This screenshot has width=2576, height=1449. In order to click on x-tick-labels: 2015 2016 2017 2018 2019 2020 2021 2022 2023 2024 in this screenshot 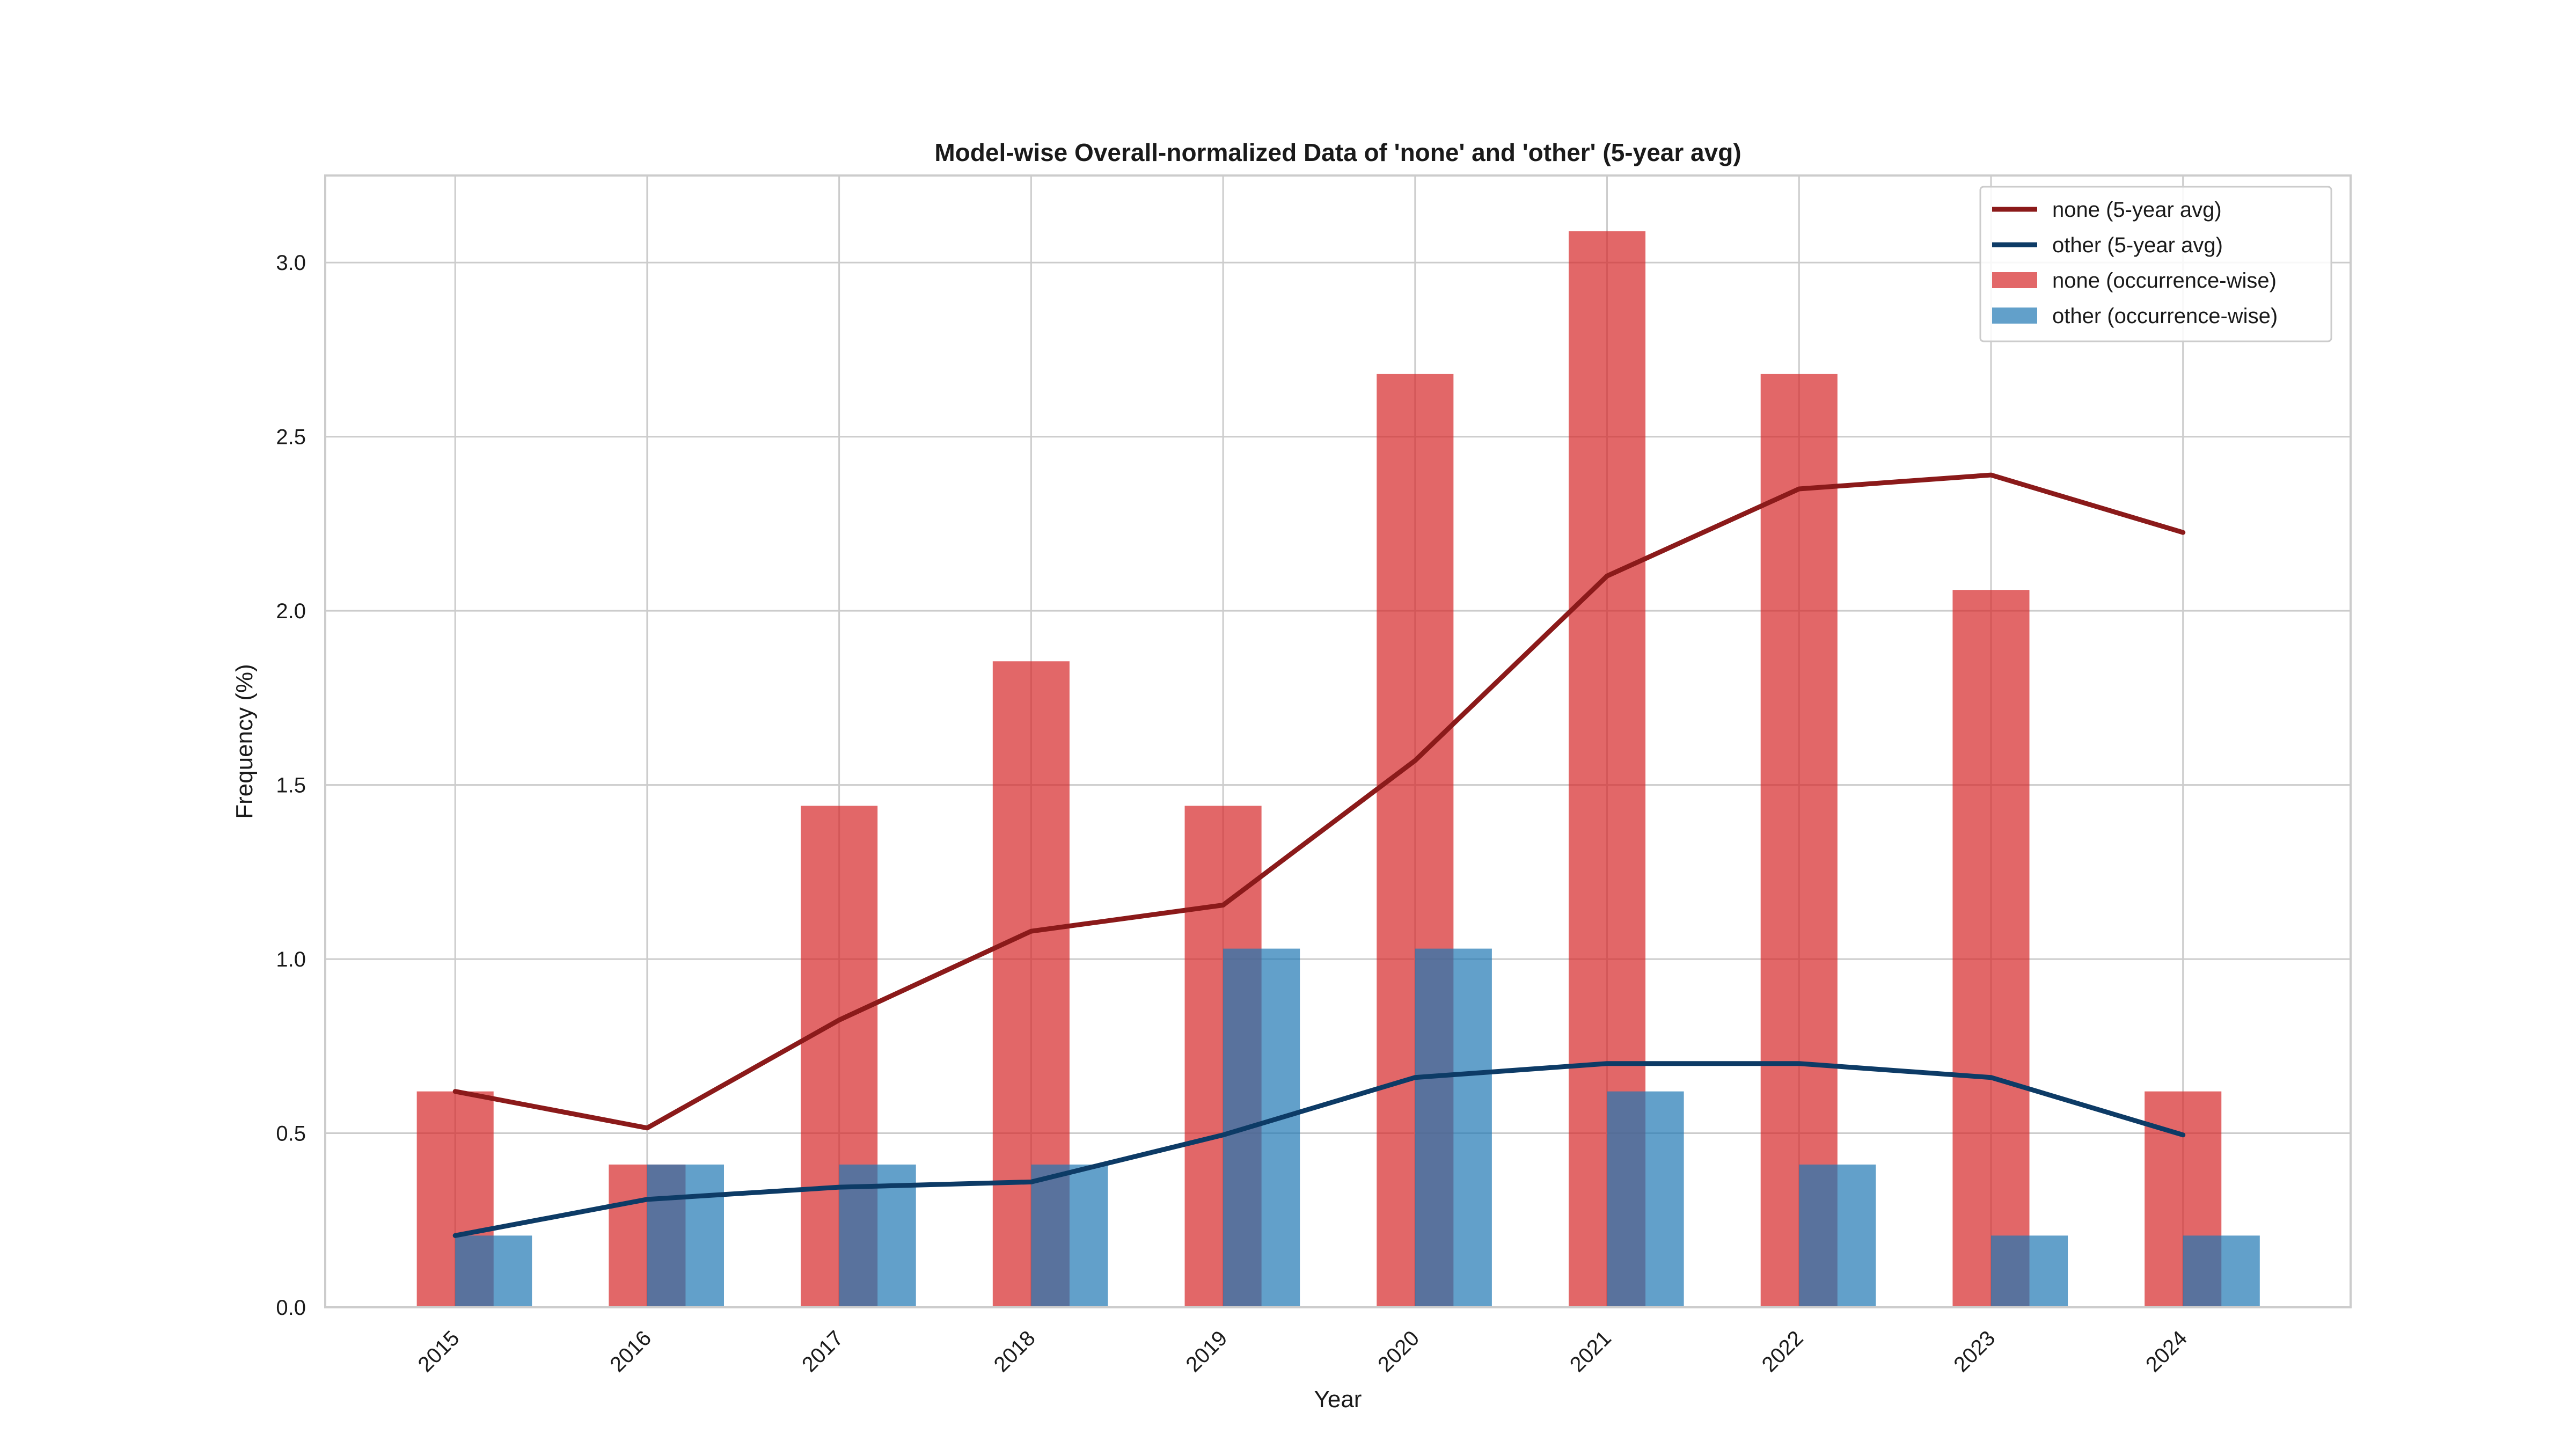, I will do `click(1303, 1351)`.